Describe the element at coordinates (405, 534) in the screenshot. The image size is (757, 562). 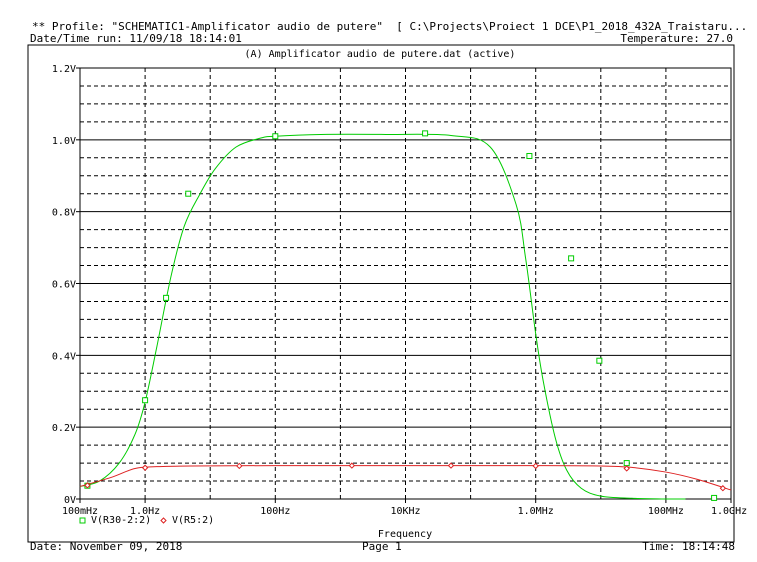
I see `x-axis-label: Frequency` at that location.